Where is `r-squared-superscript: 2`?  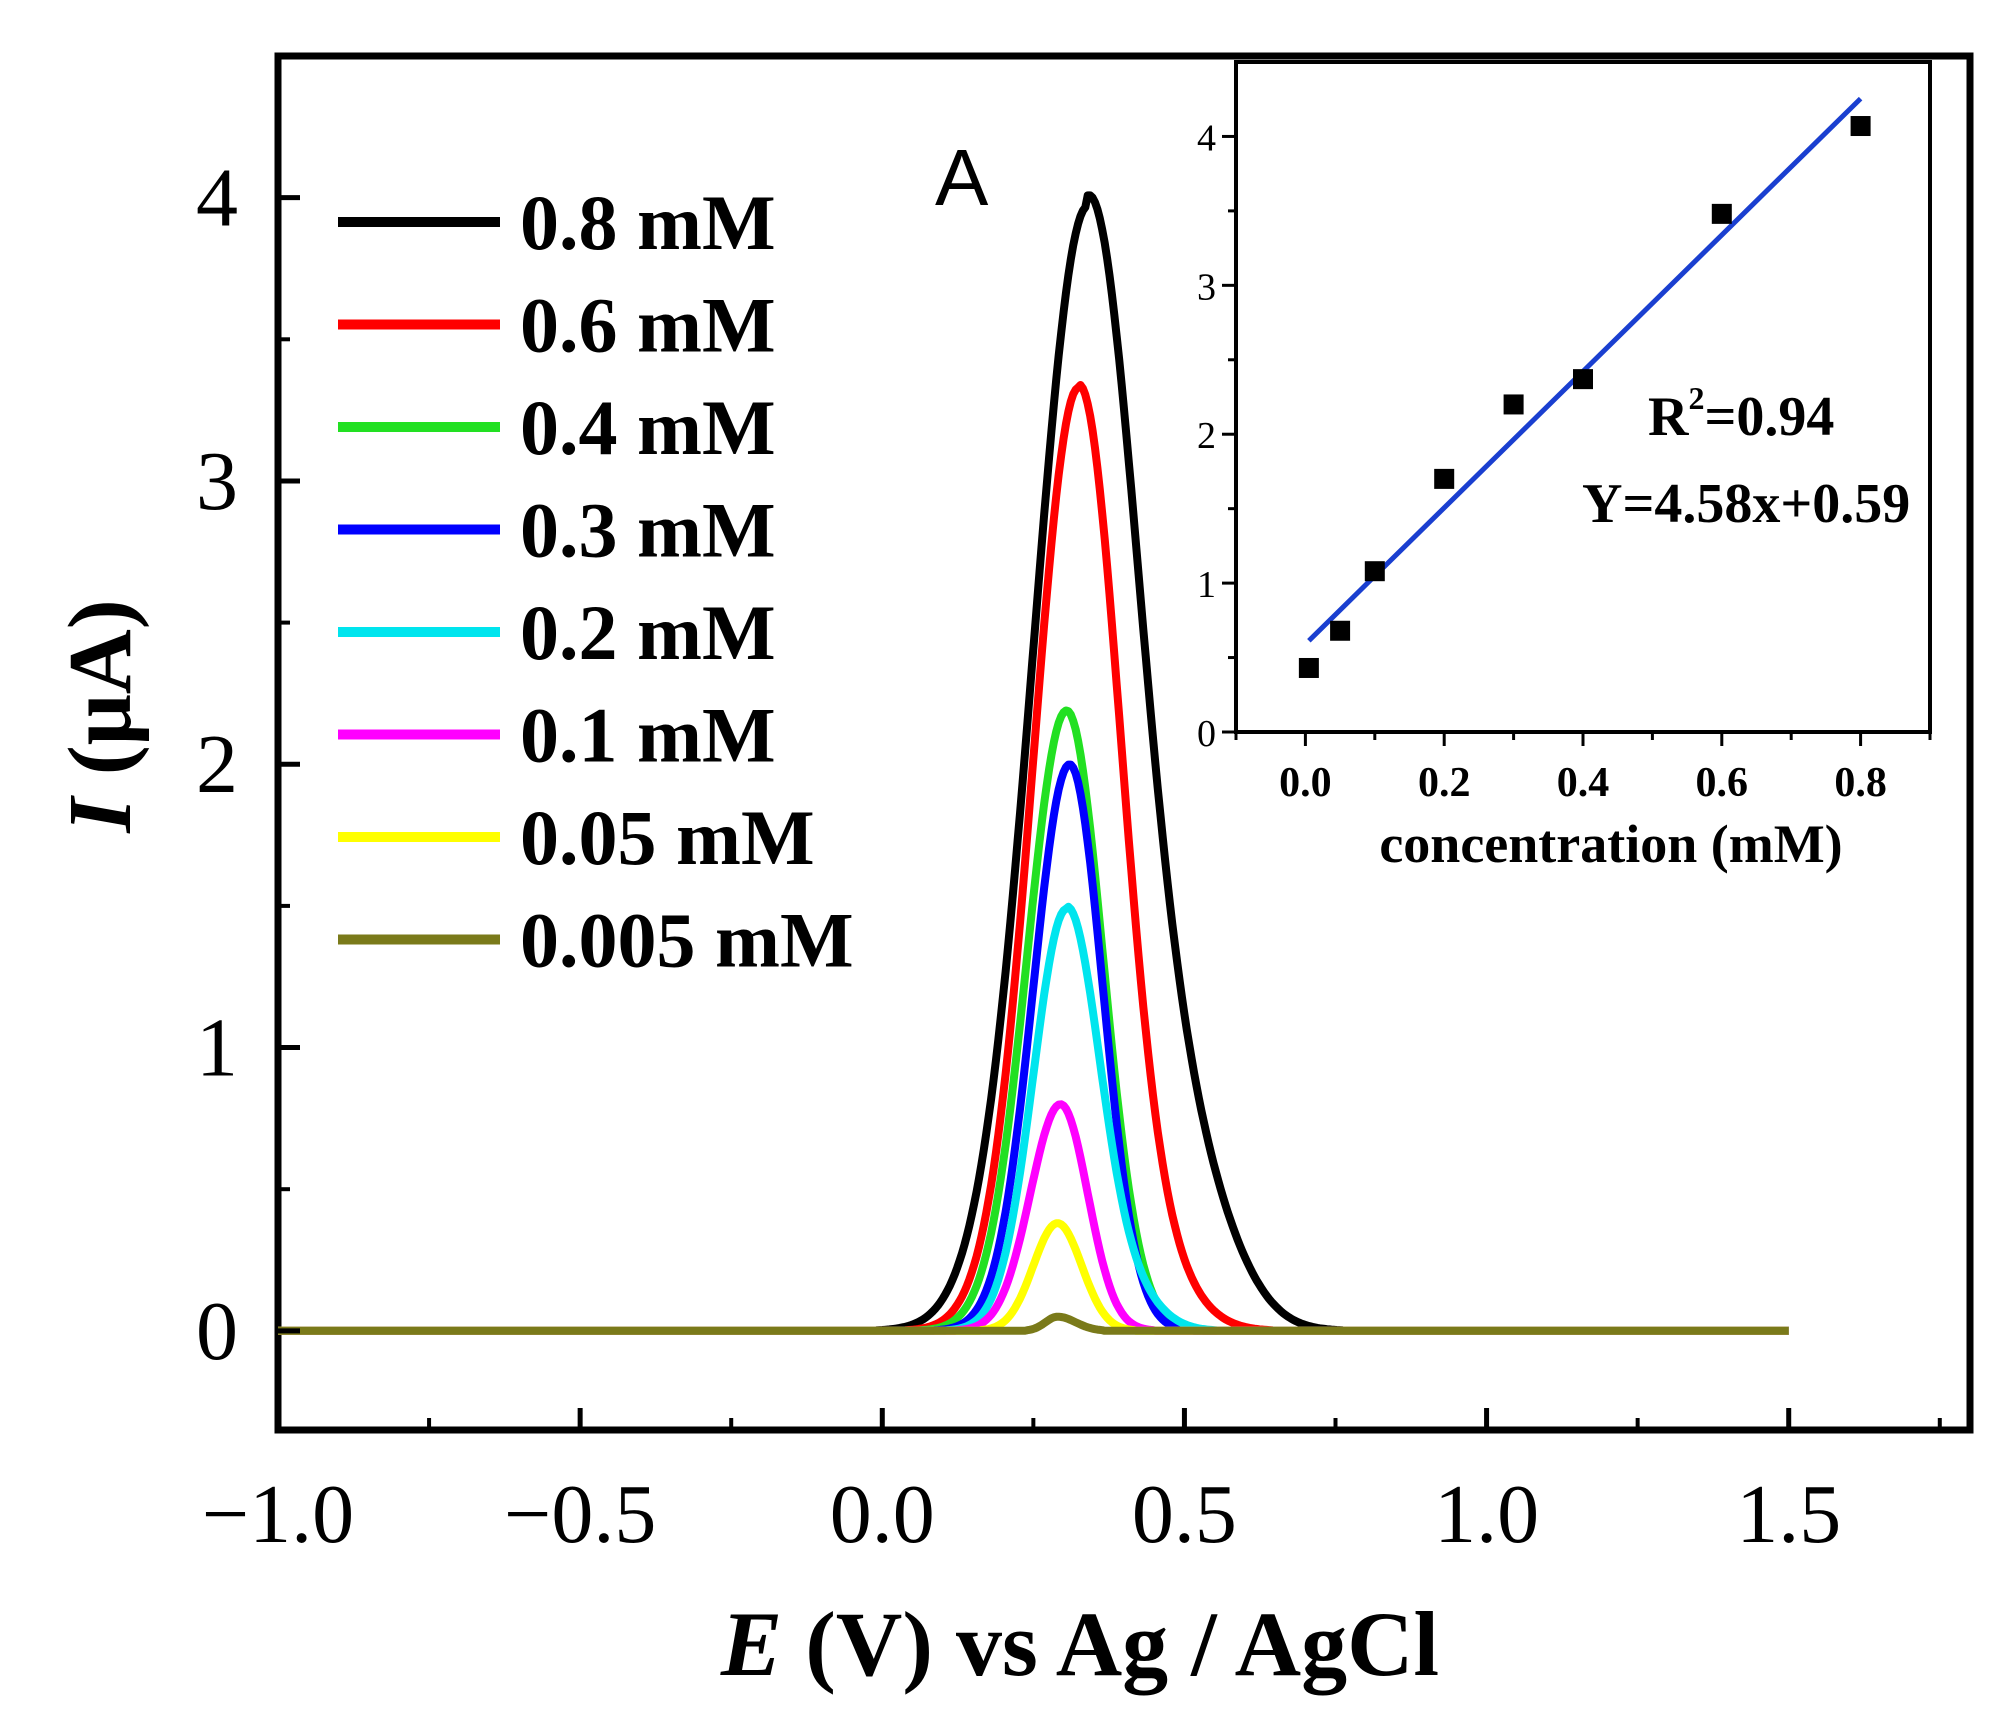
r-squared-superscript: 2 is located at coordinates (1696, 398).